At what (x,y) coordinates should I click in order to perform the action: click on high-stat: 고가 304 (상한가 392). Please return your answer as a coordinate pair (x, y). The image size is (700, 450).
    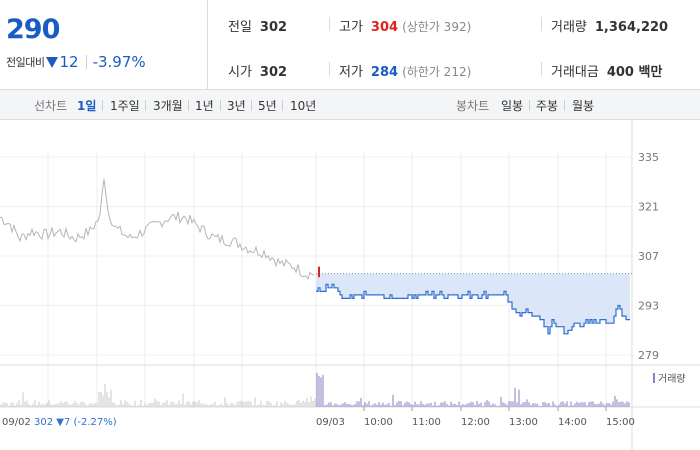
    Looking at the image, I should click on (405, 25).